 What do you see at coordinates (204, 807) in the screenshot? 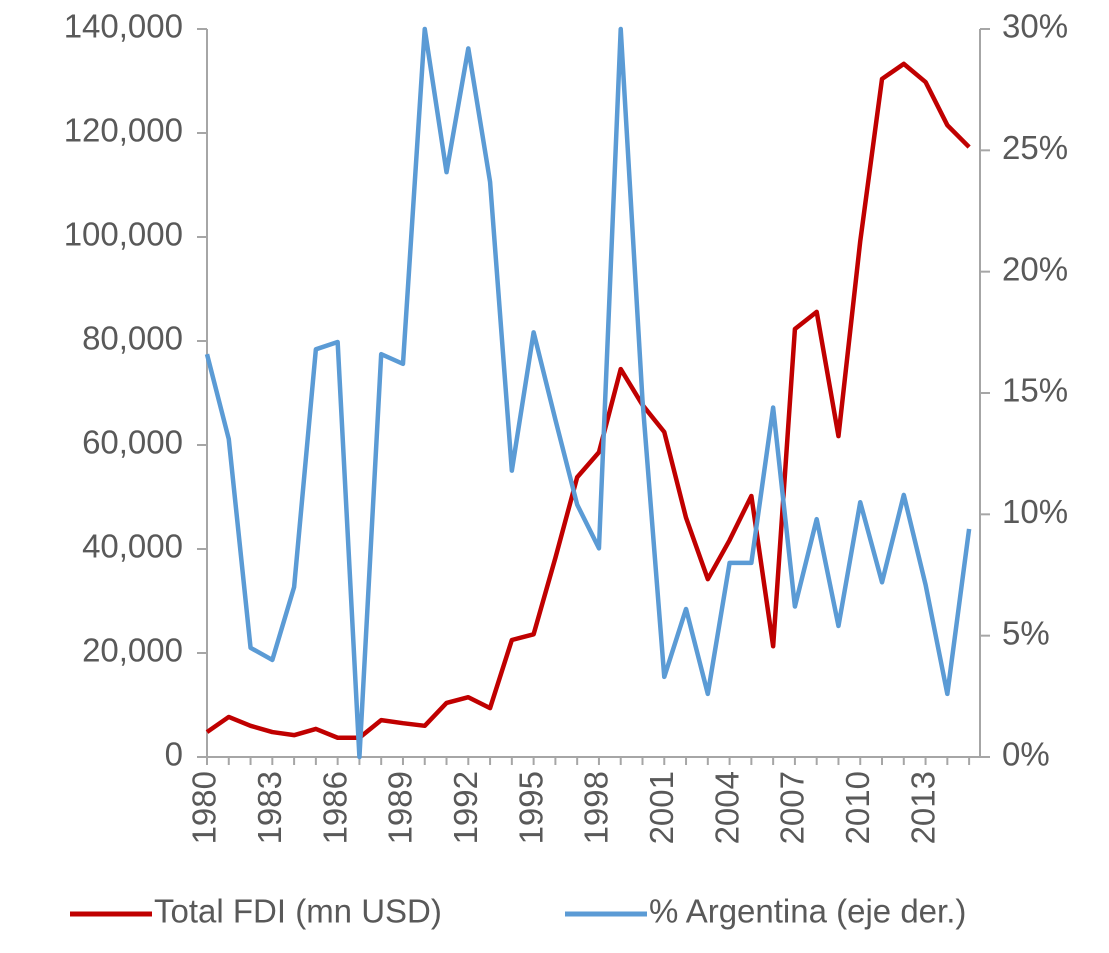
I see `x-tick-label: 1980` at bounding box center [204, 807].